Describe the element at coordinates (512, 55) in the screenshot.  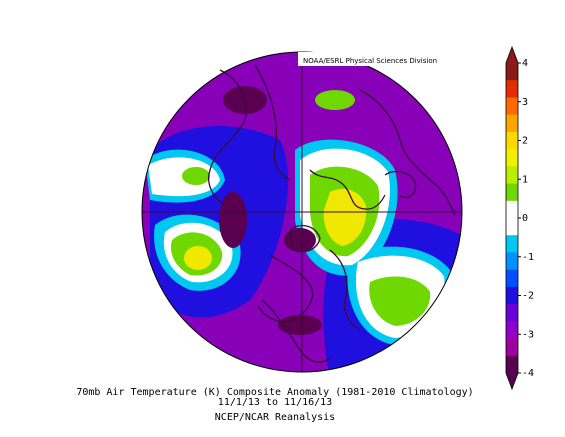
I see `colorbar-arrow-top` at that location.